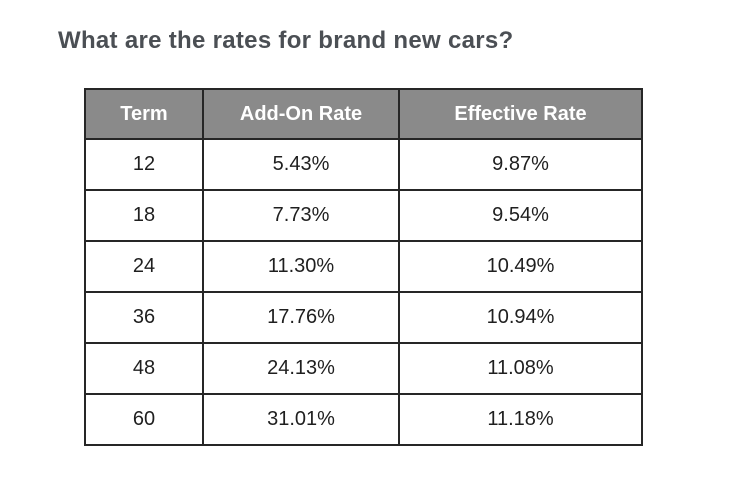 The width and height of the screenshot is (732, 494). What do you see at coordinates (520, 215) in the screenshot?
I see `cell-effective-rate: 9.54%` at bounding box center [520, 215].